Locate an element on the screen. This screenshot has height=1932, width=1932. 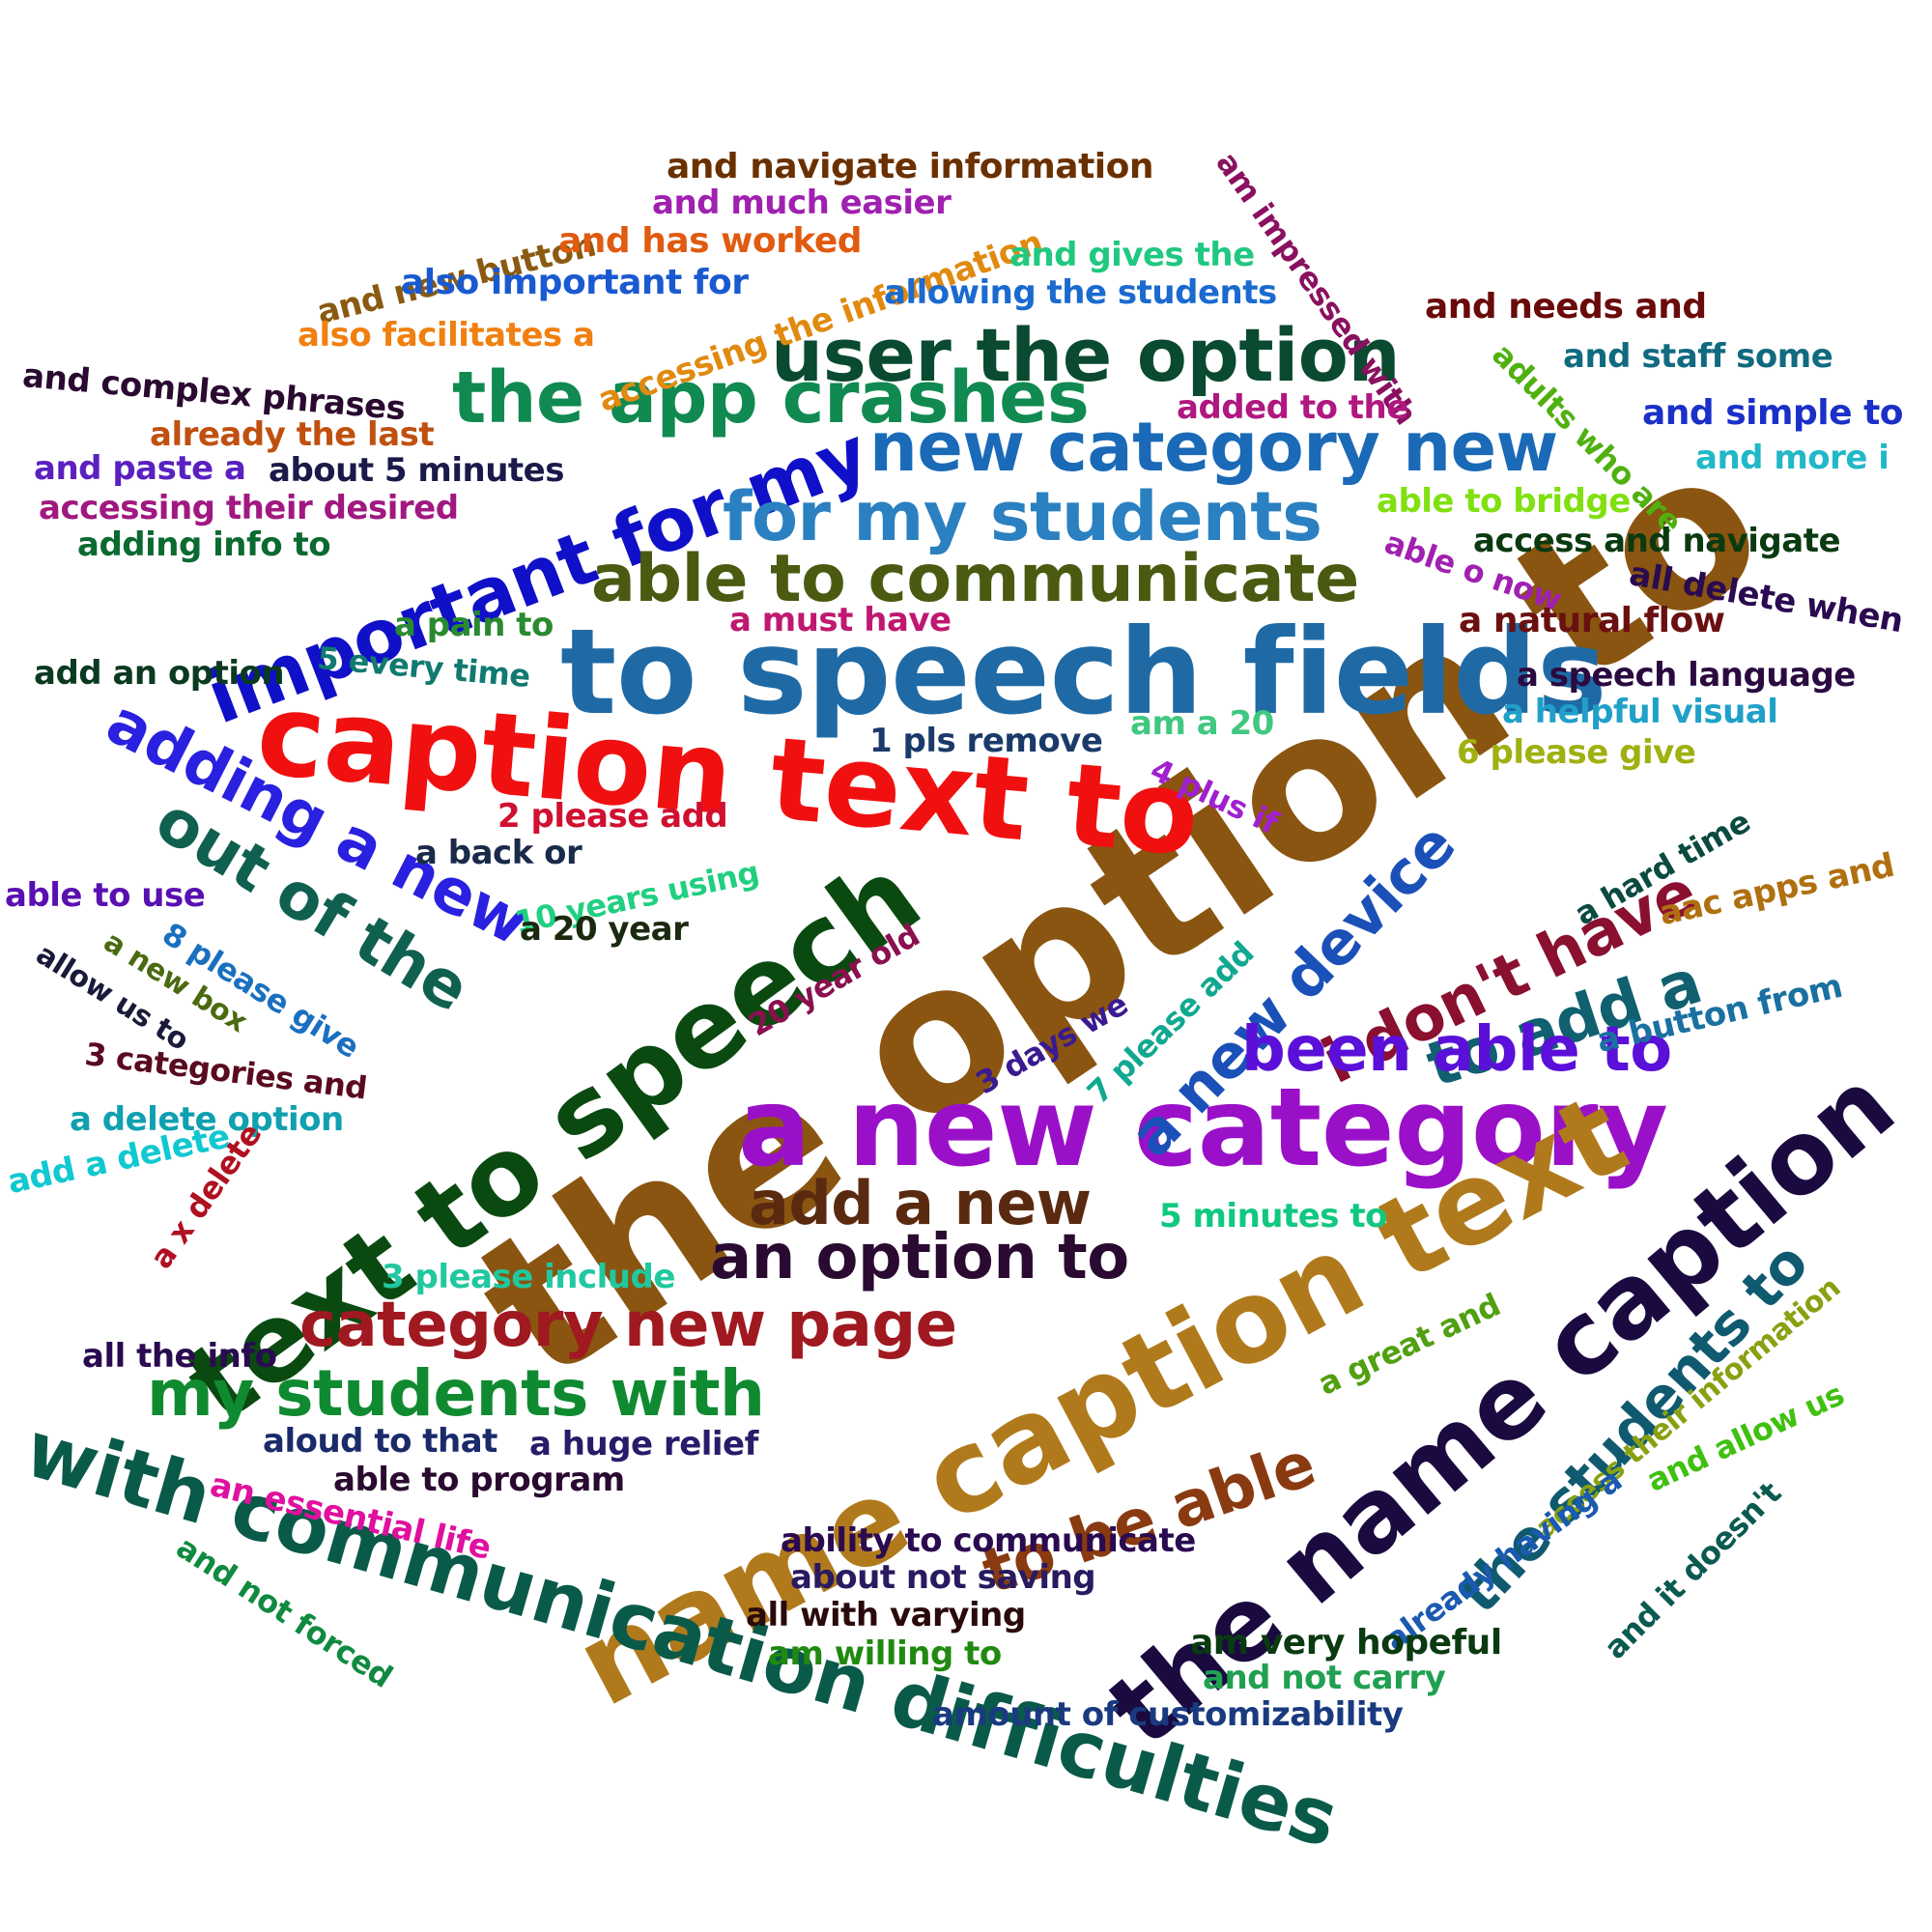
word: all with varying is located at coordinates (886, 1615).